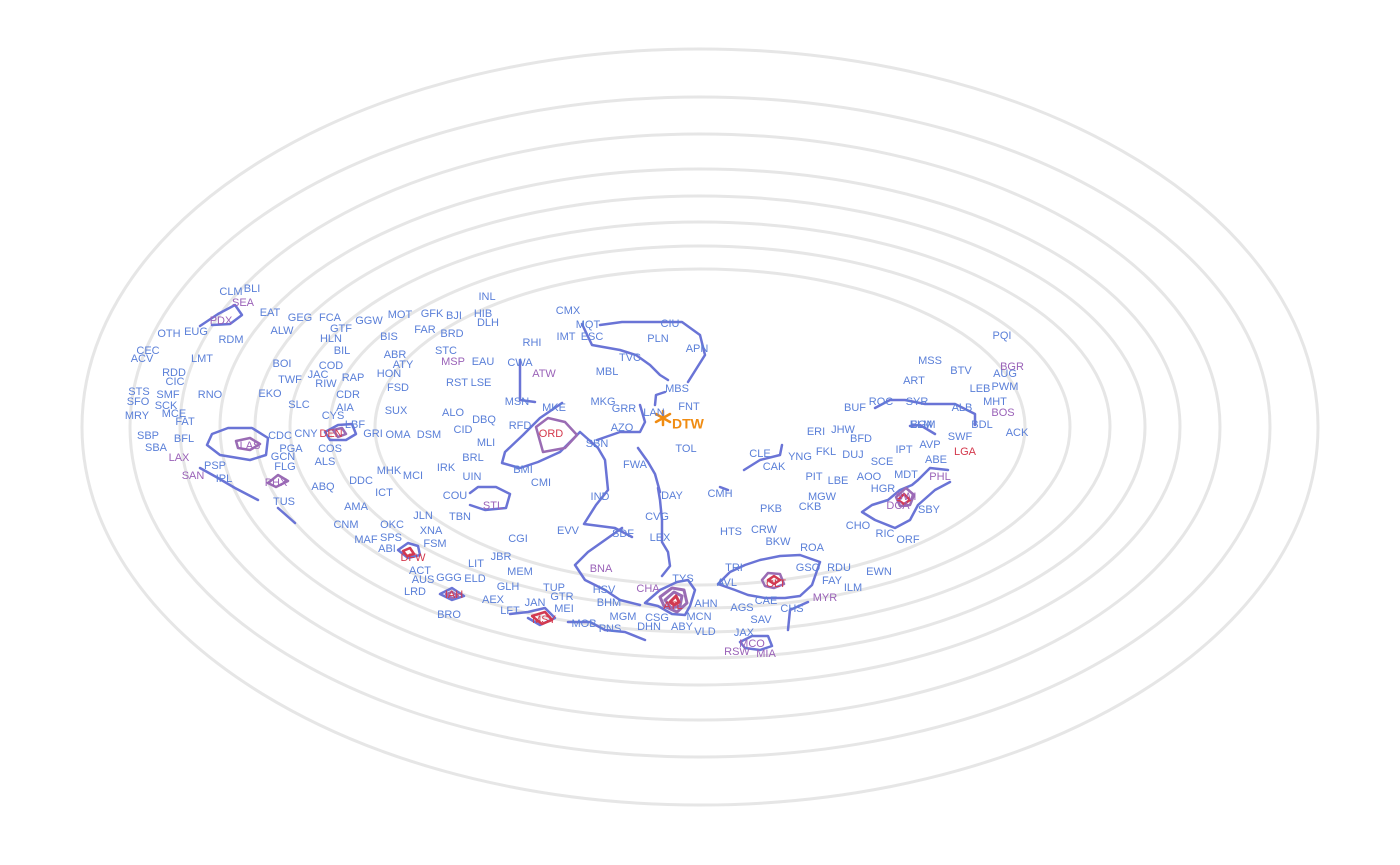  I want to click on airport-label-clm: CLM, so click(230, 292).